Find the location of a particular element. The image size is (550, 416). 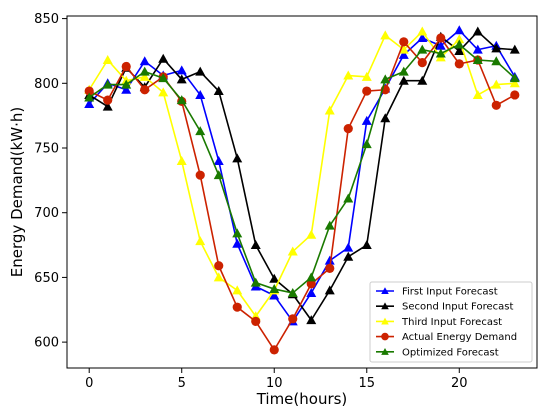

x-tick-label: 5 is located at coordinates (182, 383).